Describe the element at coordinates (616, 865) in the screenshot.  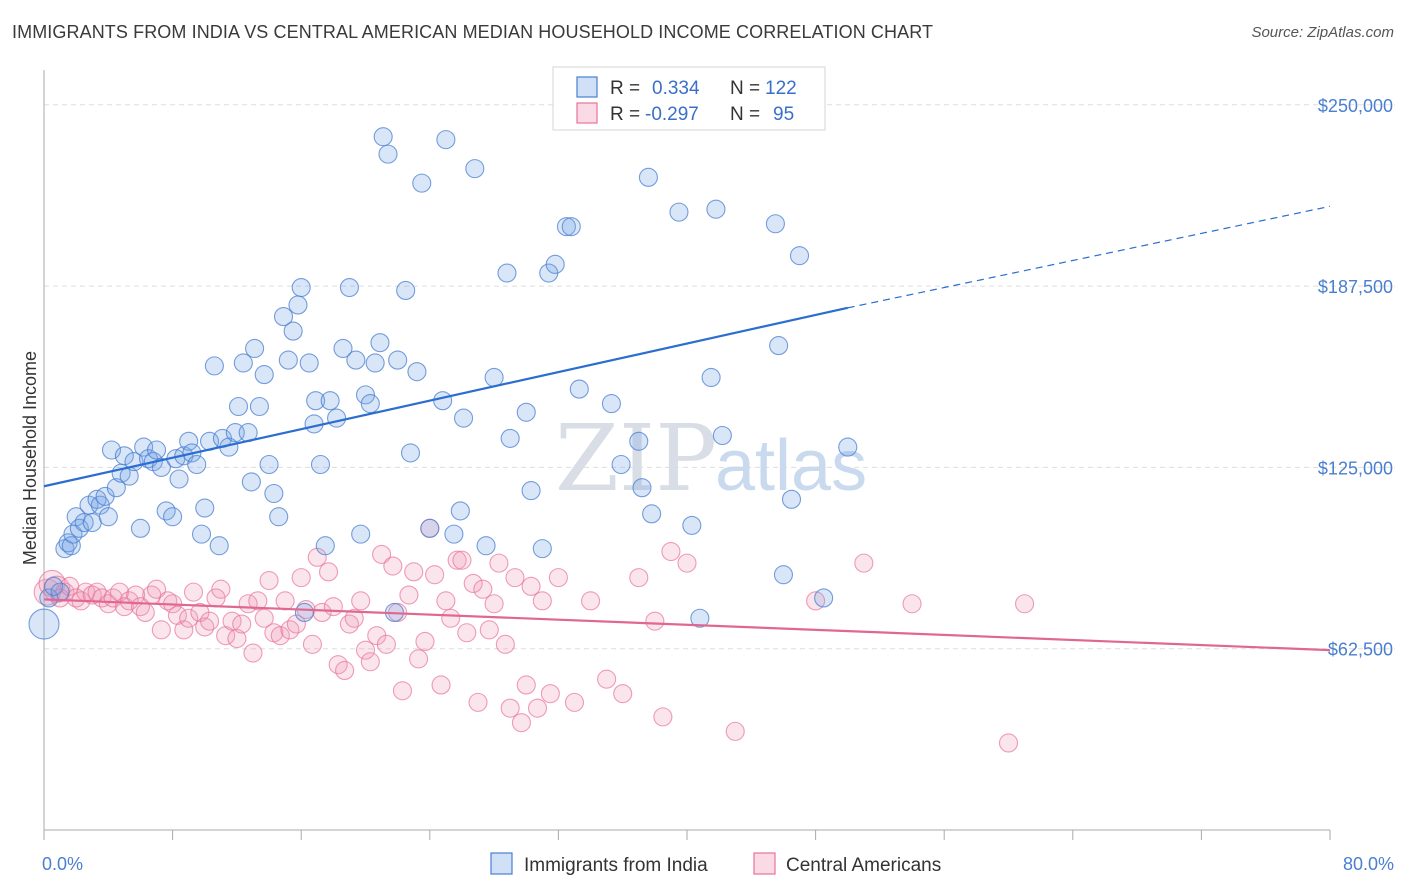
I see `legend-label-india: Immigrants from India` at that location.